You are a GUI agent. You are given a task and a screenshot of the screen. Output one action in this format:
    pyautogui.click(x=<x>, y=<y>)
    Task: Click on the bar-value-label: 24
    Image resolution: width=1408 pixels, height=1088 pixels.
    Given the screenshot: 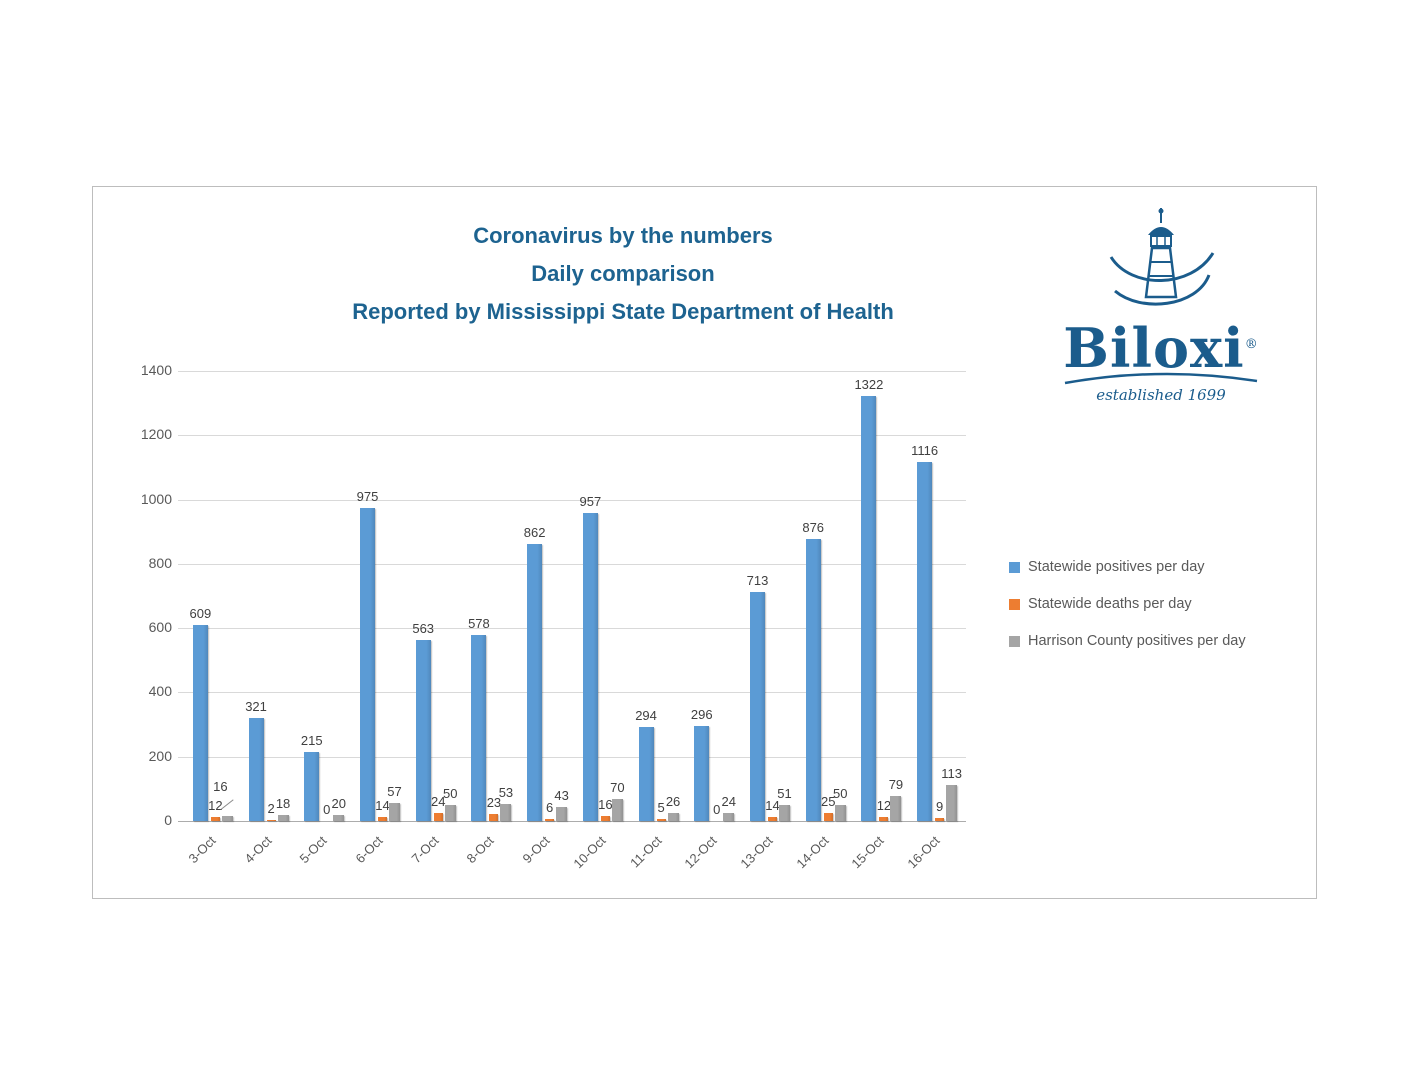 What is the action you would take?
    pyautogui.click(x=729, y=802)
    